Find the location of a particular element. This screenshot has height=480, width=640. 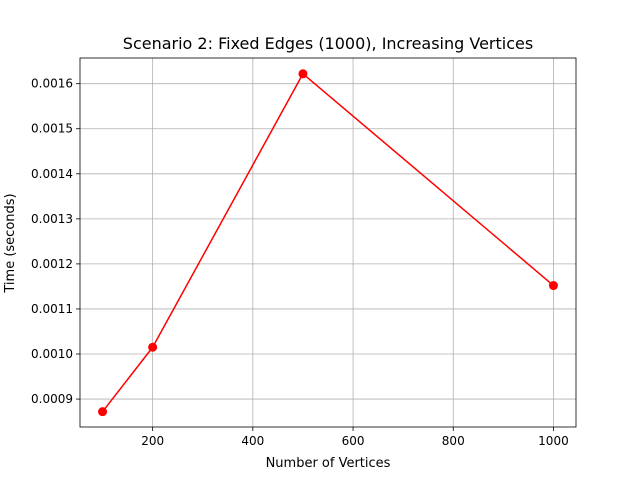

x-axis-label: Number of Vertices is located at coordinates (328, 463).